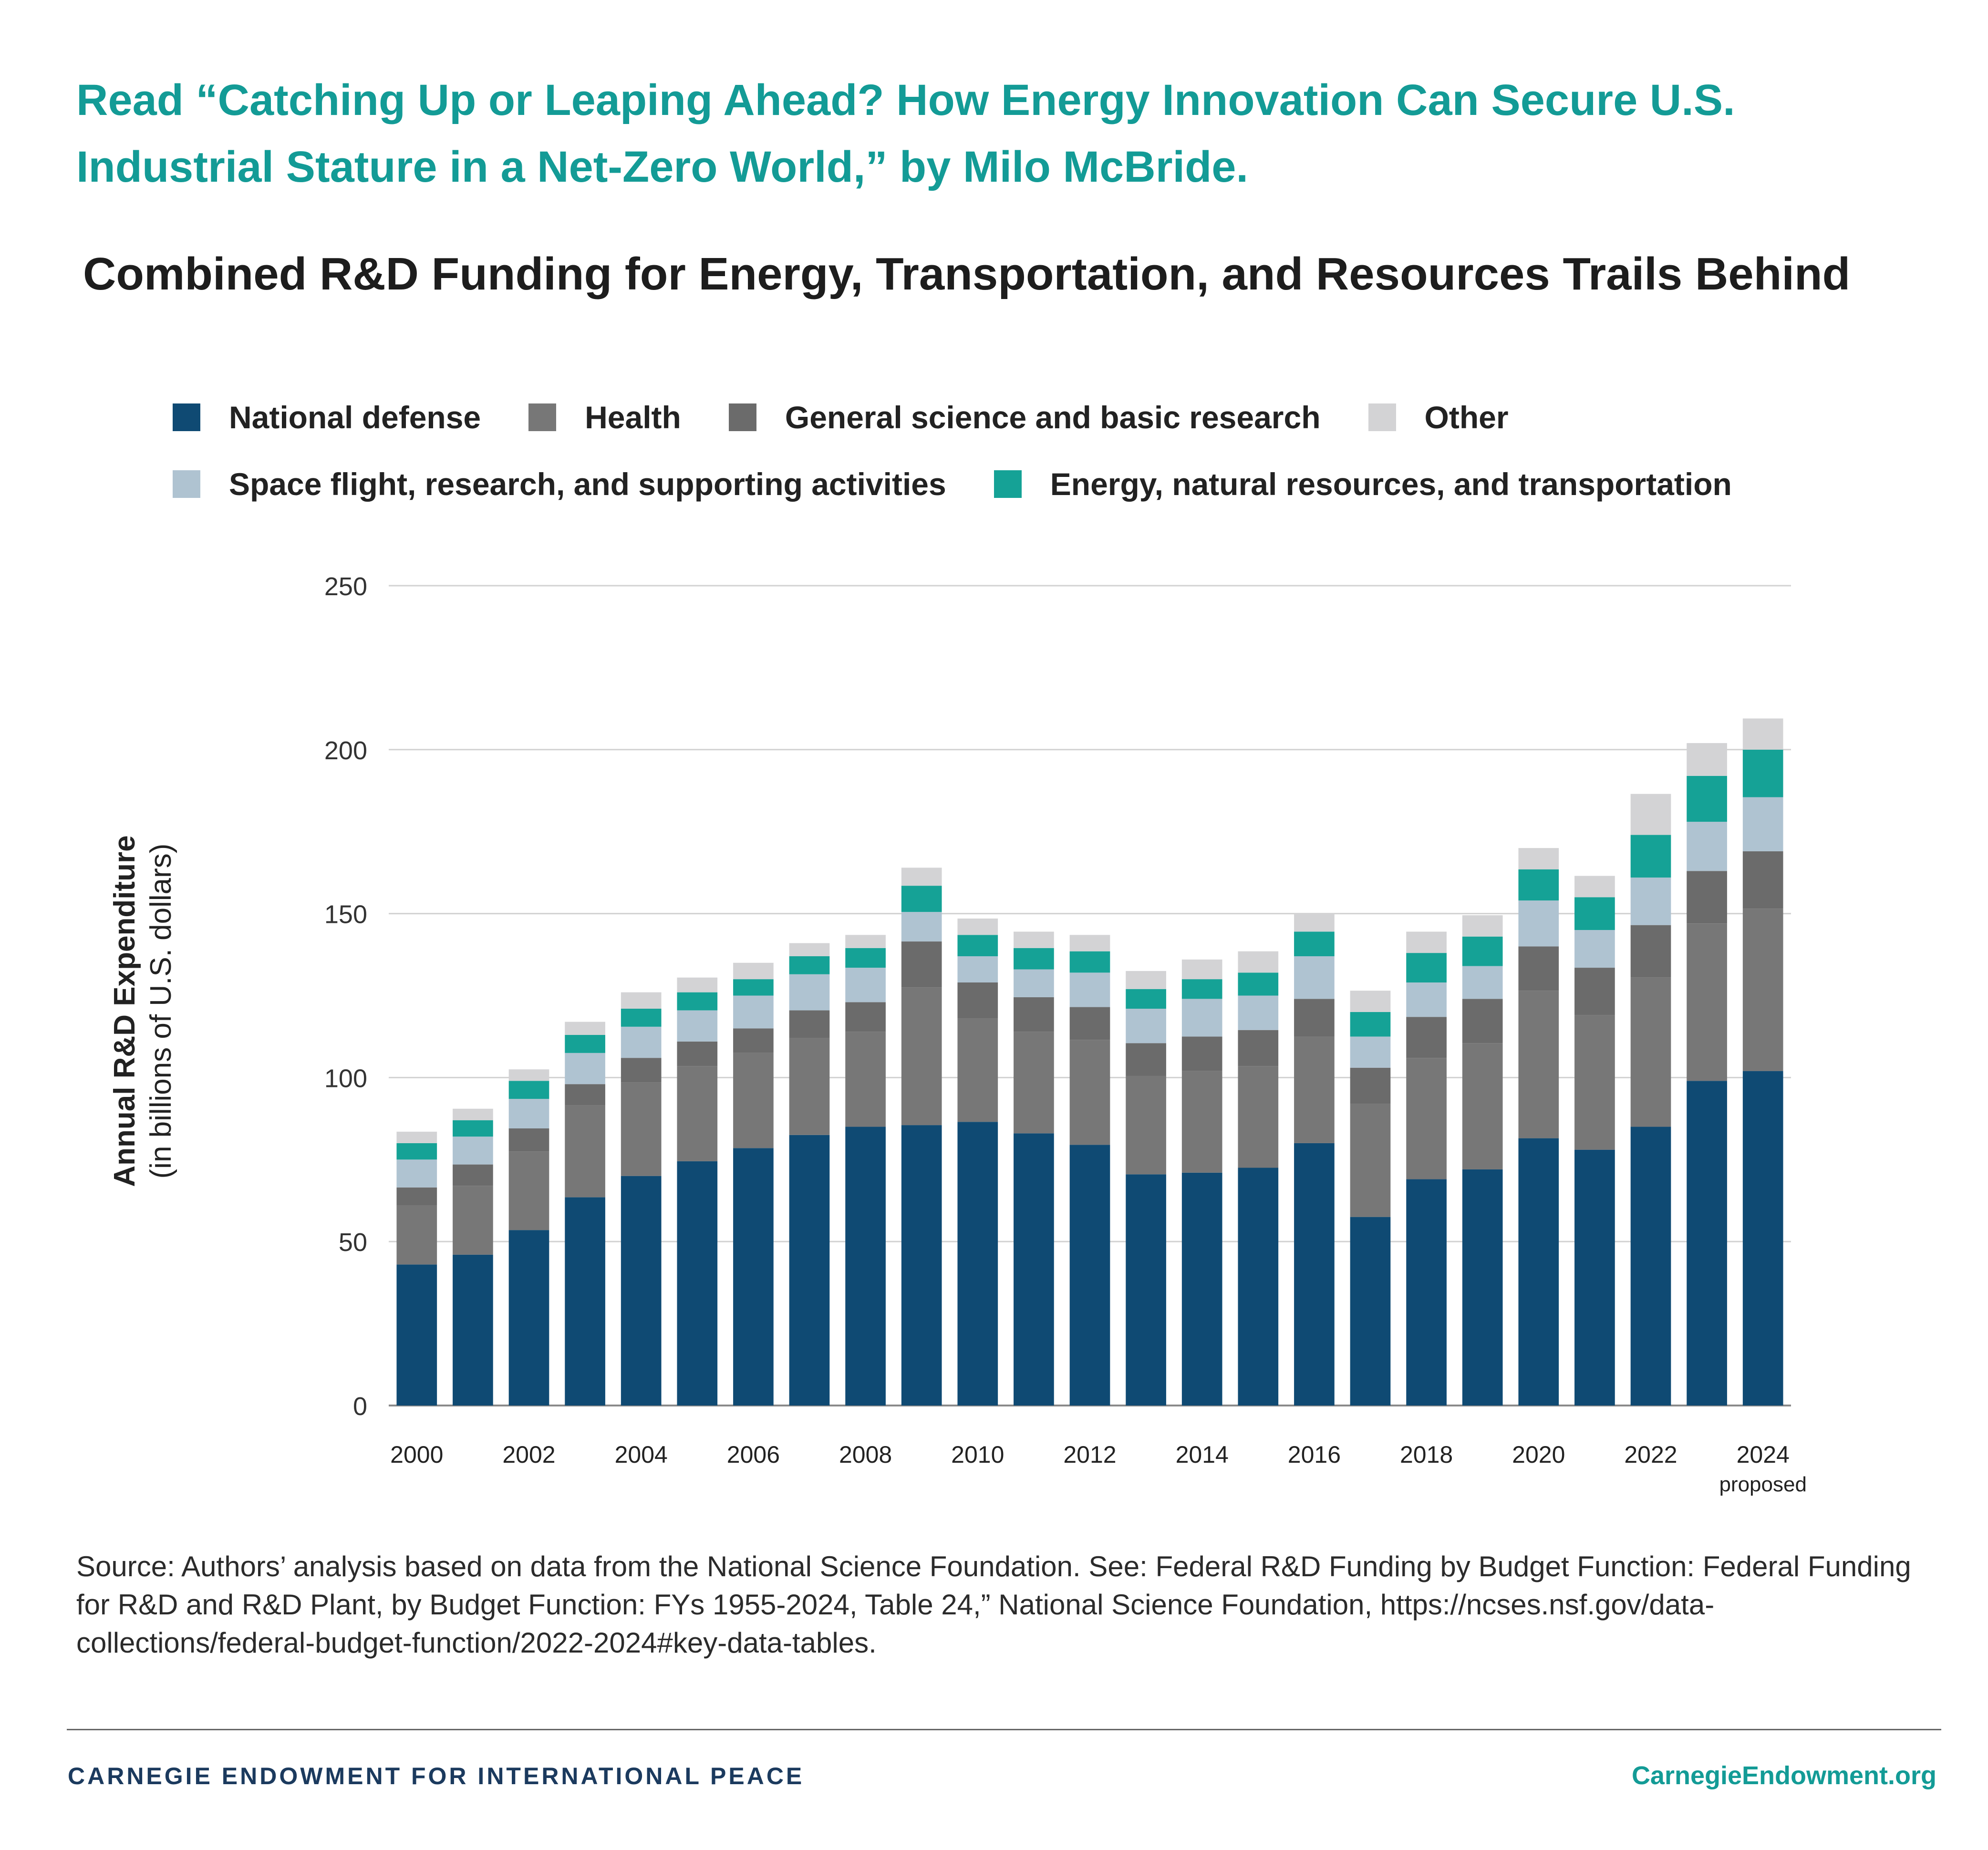 This screenshot has width=1988, height=1850. What do you see at coordinates (866, 986) in the screenshot?
I see `bar-segment-space-flight-research-and-supporting-activities-2008` at bounding box center [866, 986].